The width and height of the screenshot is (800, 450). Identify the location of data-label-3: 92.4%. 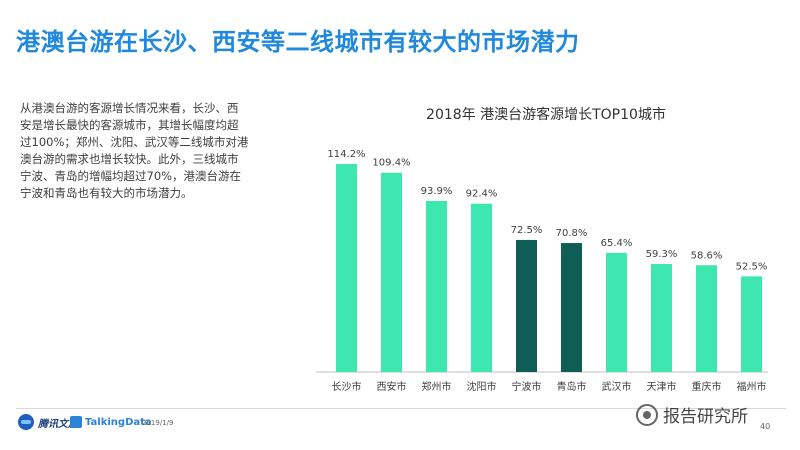
(482, 194).